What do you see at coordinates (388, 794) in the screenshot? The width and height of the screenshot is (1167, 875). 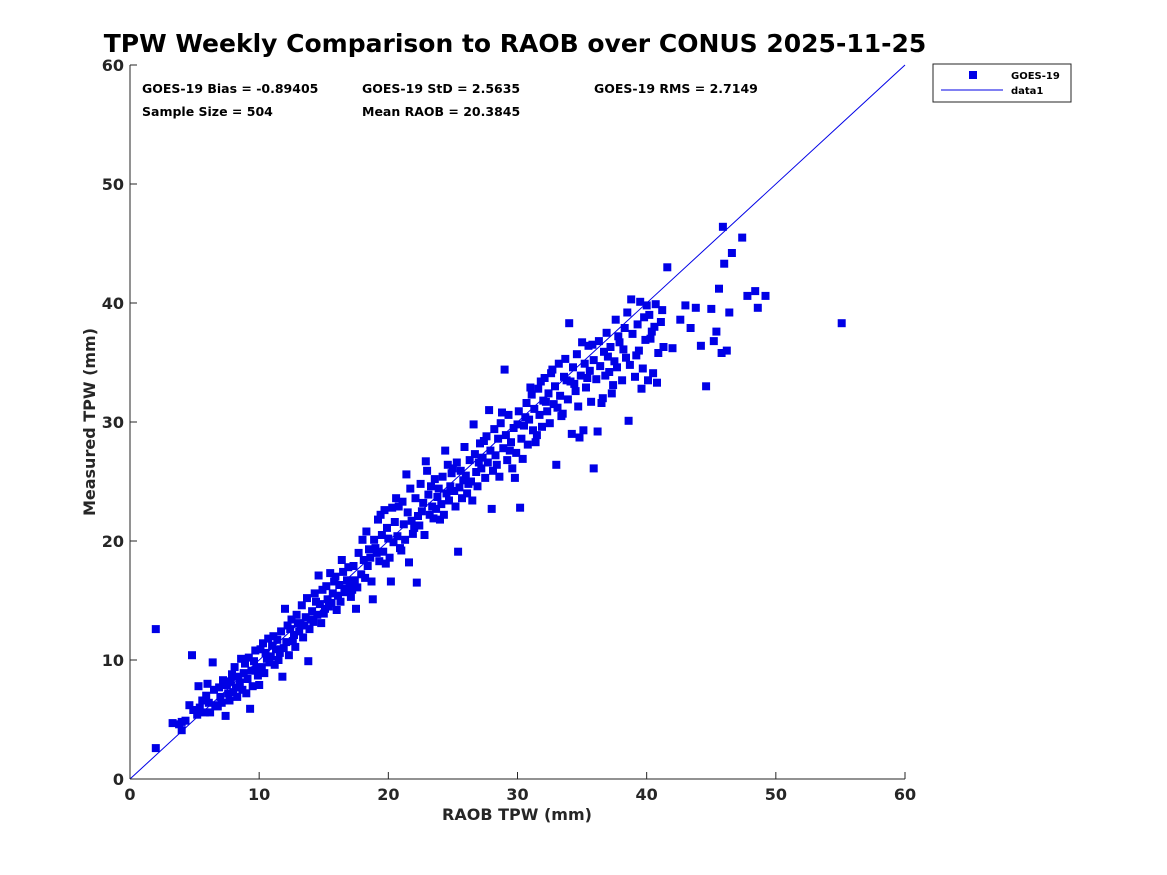 I see `x-tick-label: 20` at bounding box center [388, 794].